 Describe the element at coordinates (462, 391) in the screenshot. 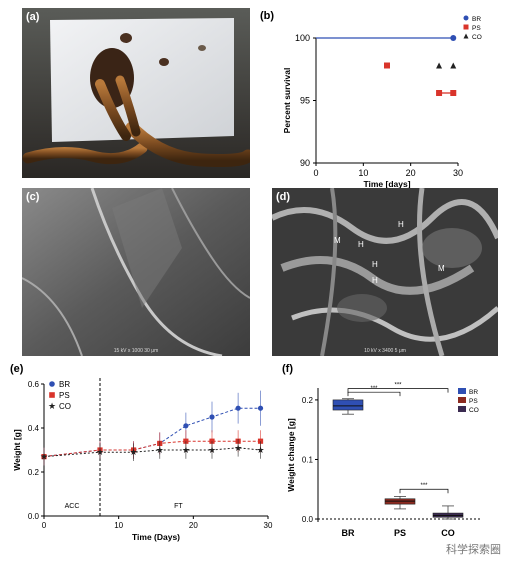

I see `legend-swatch-br` at that location.